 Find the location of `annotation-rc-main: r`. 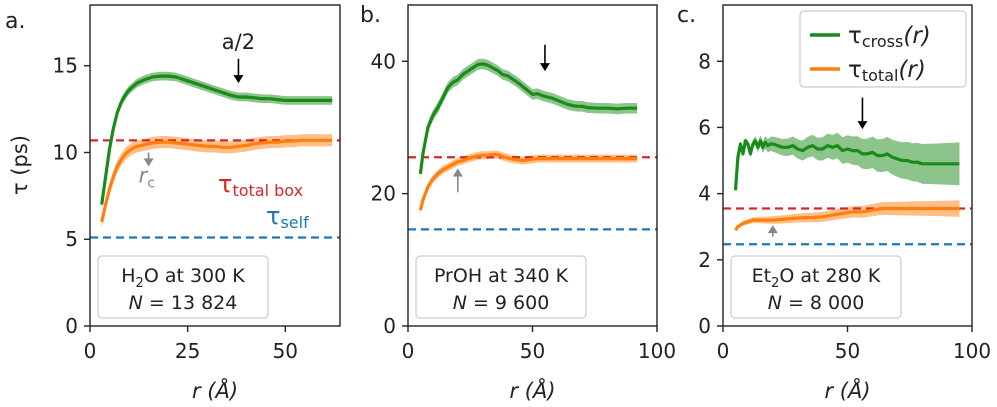

annotation-rc-main: r is located at coordinates (144, 175).